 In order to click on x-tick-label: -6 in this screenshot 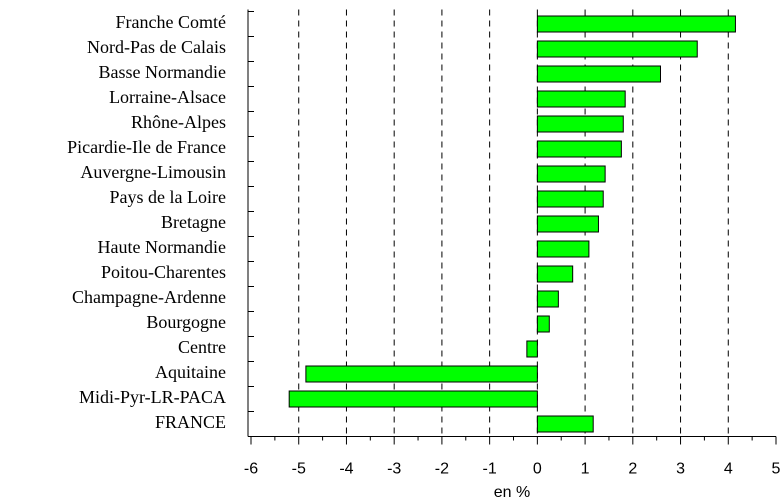, I will do `click(251, 469)`.